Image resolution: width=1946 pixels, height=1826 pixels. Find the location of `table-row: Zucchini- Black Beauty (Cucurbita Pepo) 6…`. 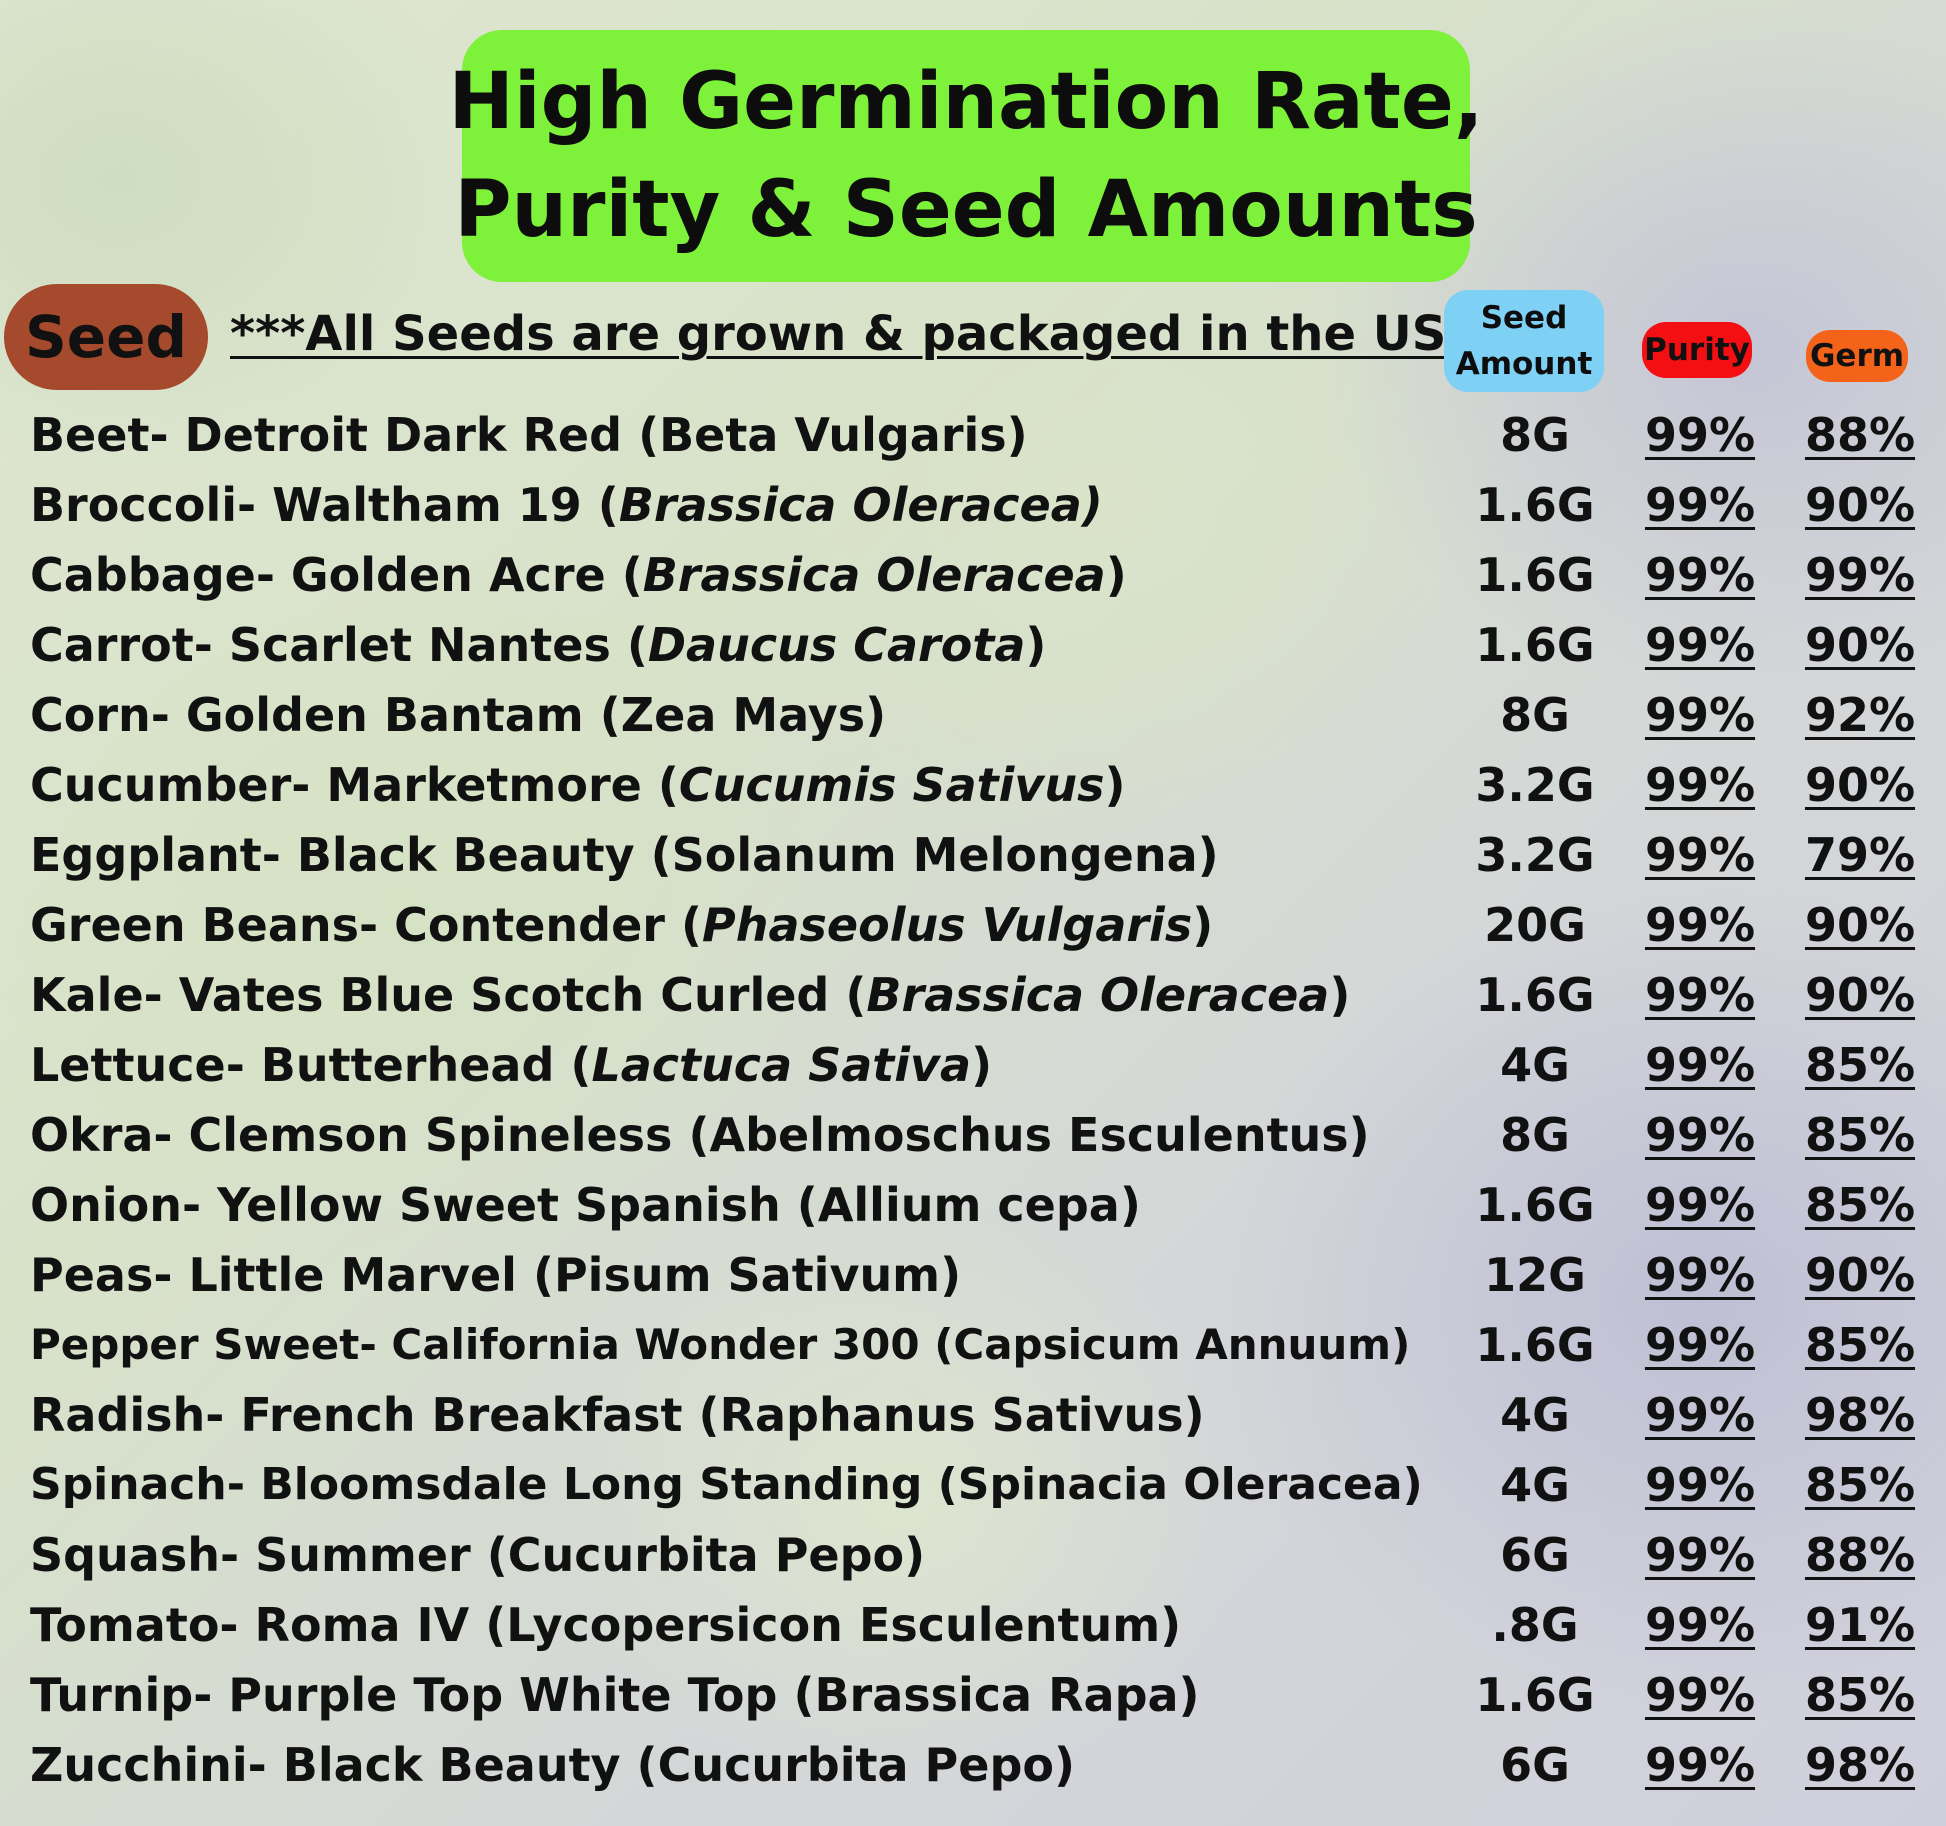

table-row: Zucchini- Black Beauty (Cucurbita Pepo) 6… is located at coordinates (973, 1765).